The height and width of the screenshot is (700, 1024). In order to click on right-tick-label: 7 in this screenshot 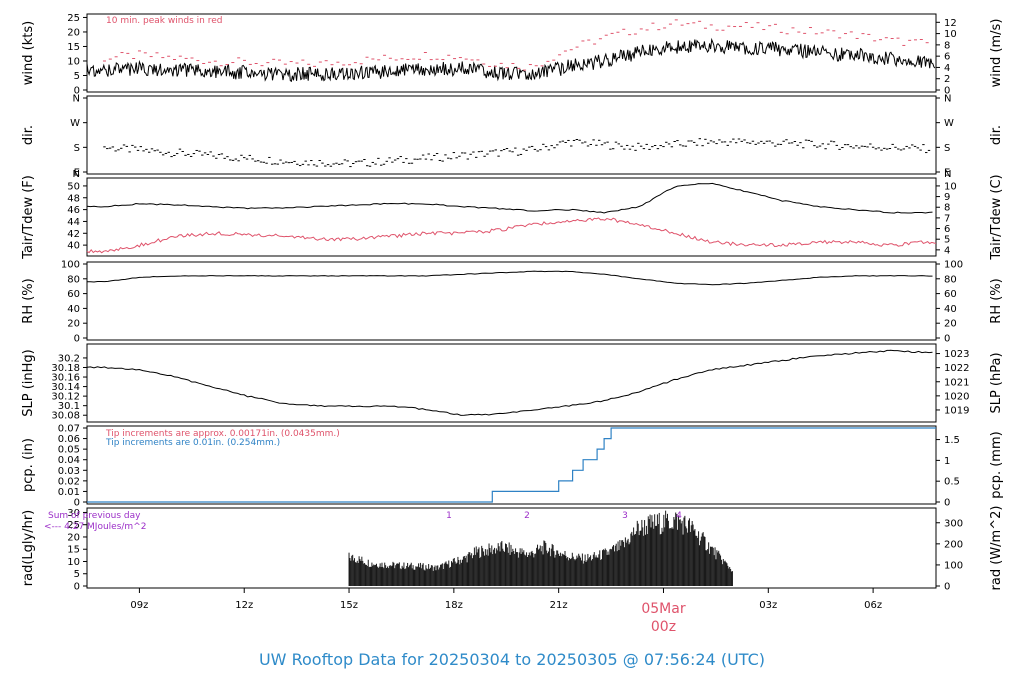, I will do `click(947, 218)`.